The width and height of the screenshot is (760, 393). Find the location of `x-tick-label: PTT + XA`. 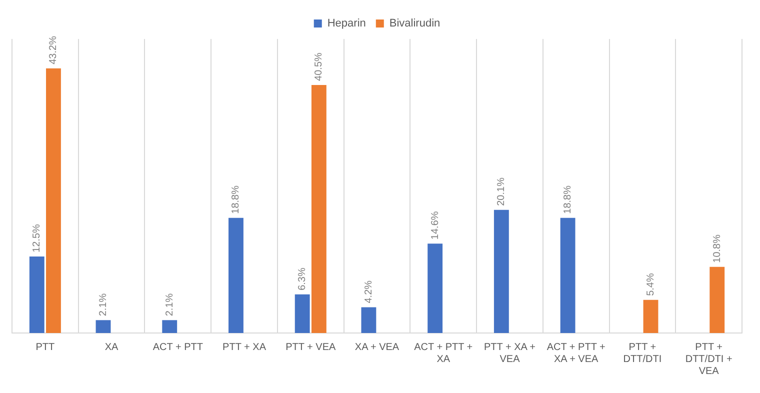

x-tick-label: PTT + XA is located at coordinates (244, 347).